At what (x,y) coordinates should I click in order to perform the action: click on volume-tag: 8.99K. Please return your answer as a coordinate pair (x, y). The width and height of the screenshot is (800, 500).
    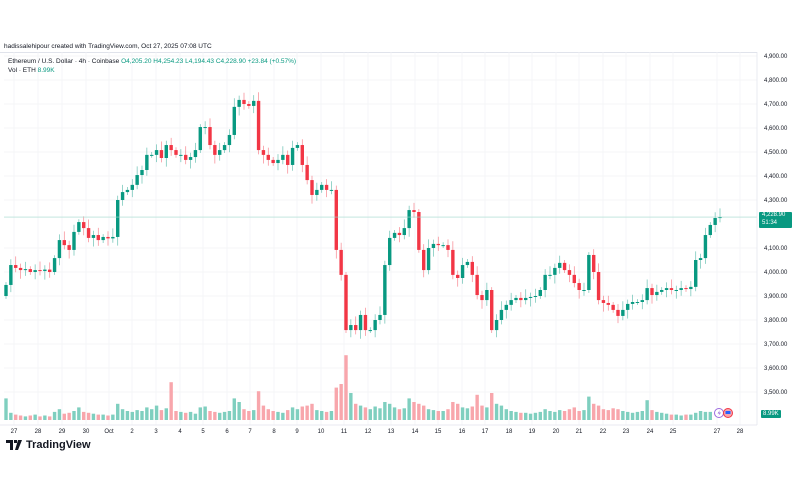
    Looking at the image, I should click on (771, 414).